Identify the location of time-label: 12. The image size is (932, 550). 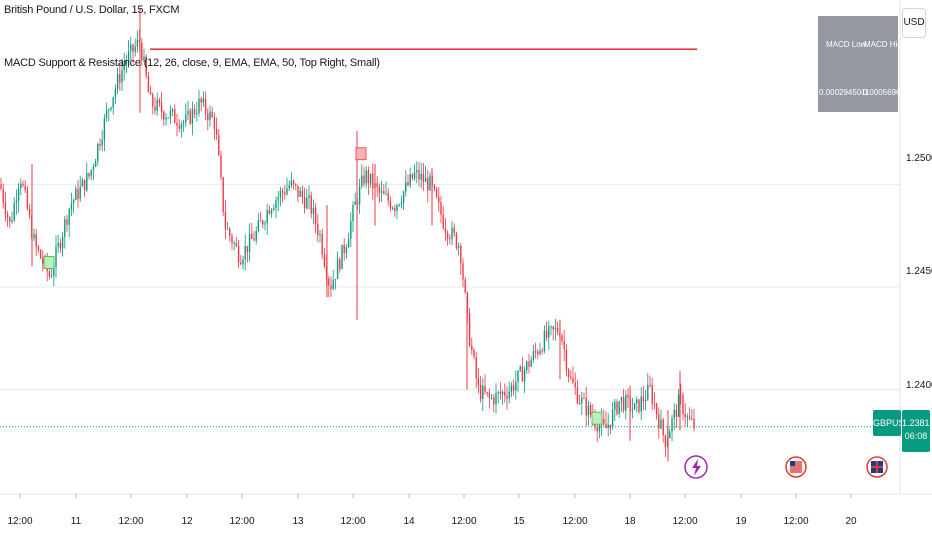
(187, 521).